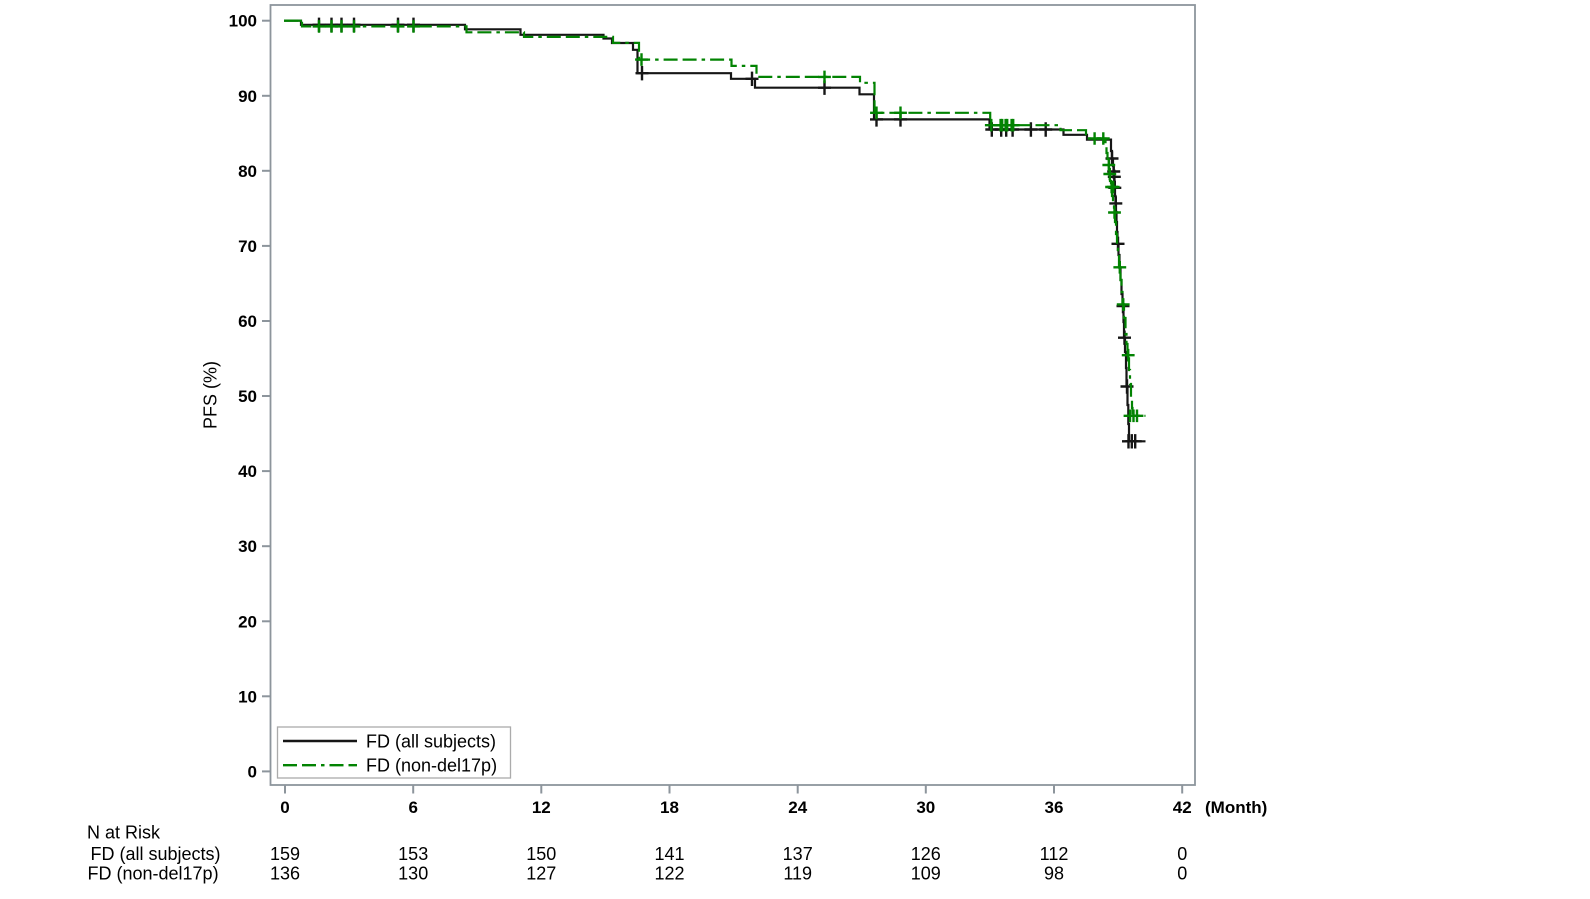 Image resolution: width=1590 pixels, height=899 pixels. Describe the element at coordinates (413, 874) in the screenshot. I see `svg-text: 130` at that location.